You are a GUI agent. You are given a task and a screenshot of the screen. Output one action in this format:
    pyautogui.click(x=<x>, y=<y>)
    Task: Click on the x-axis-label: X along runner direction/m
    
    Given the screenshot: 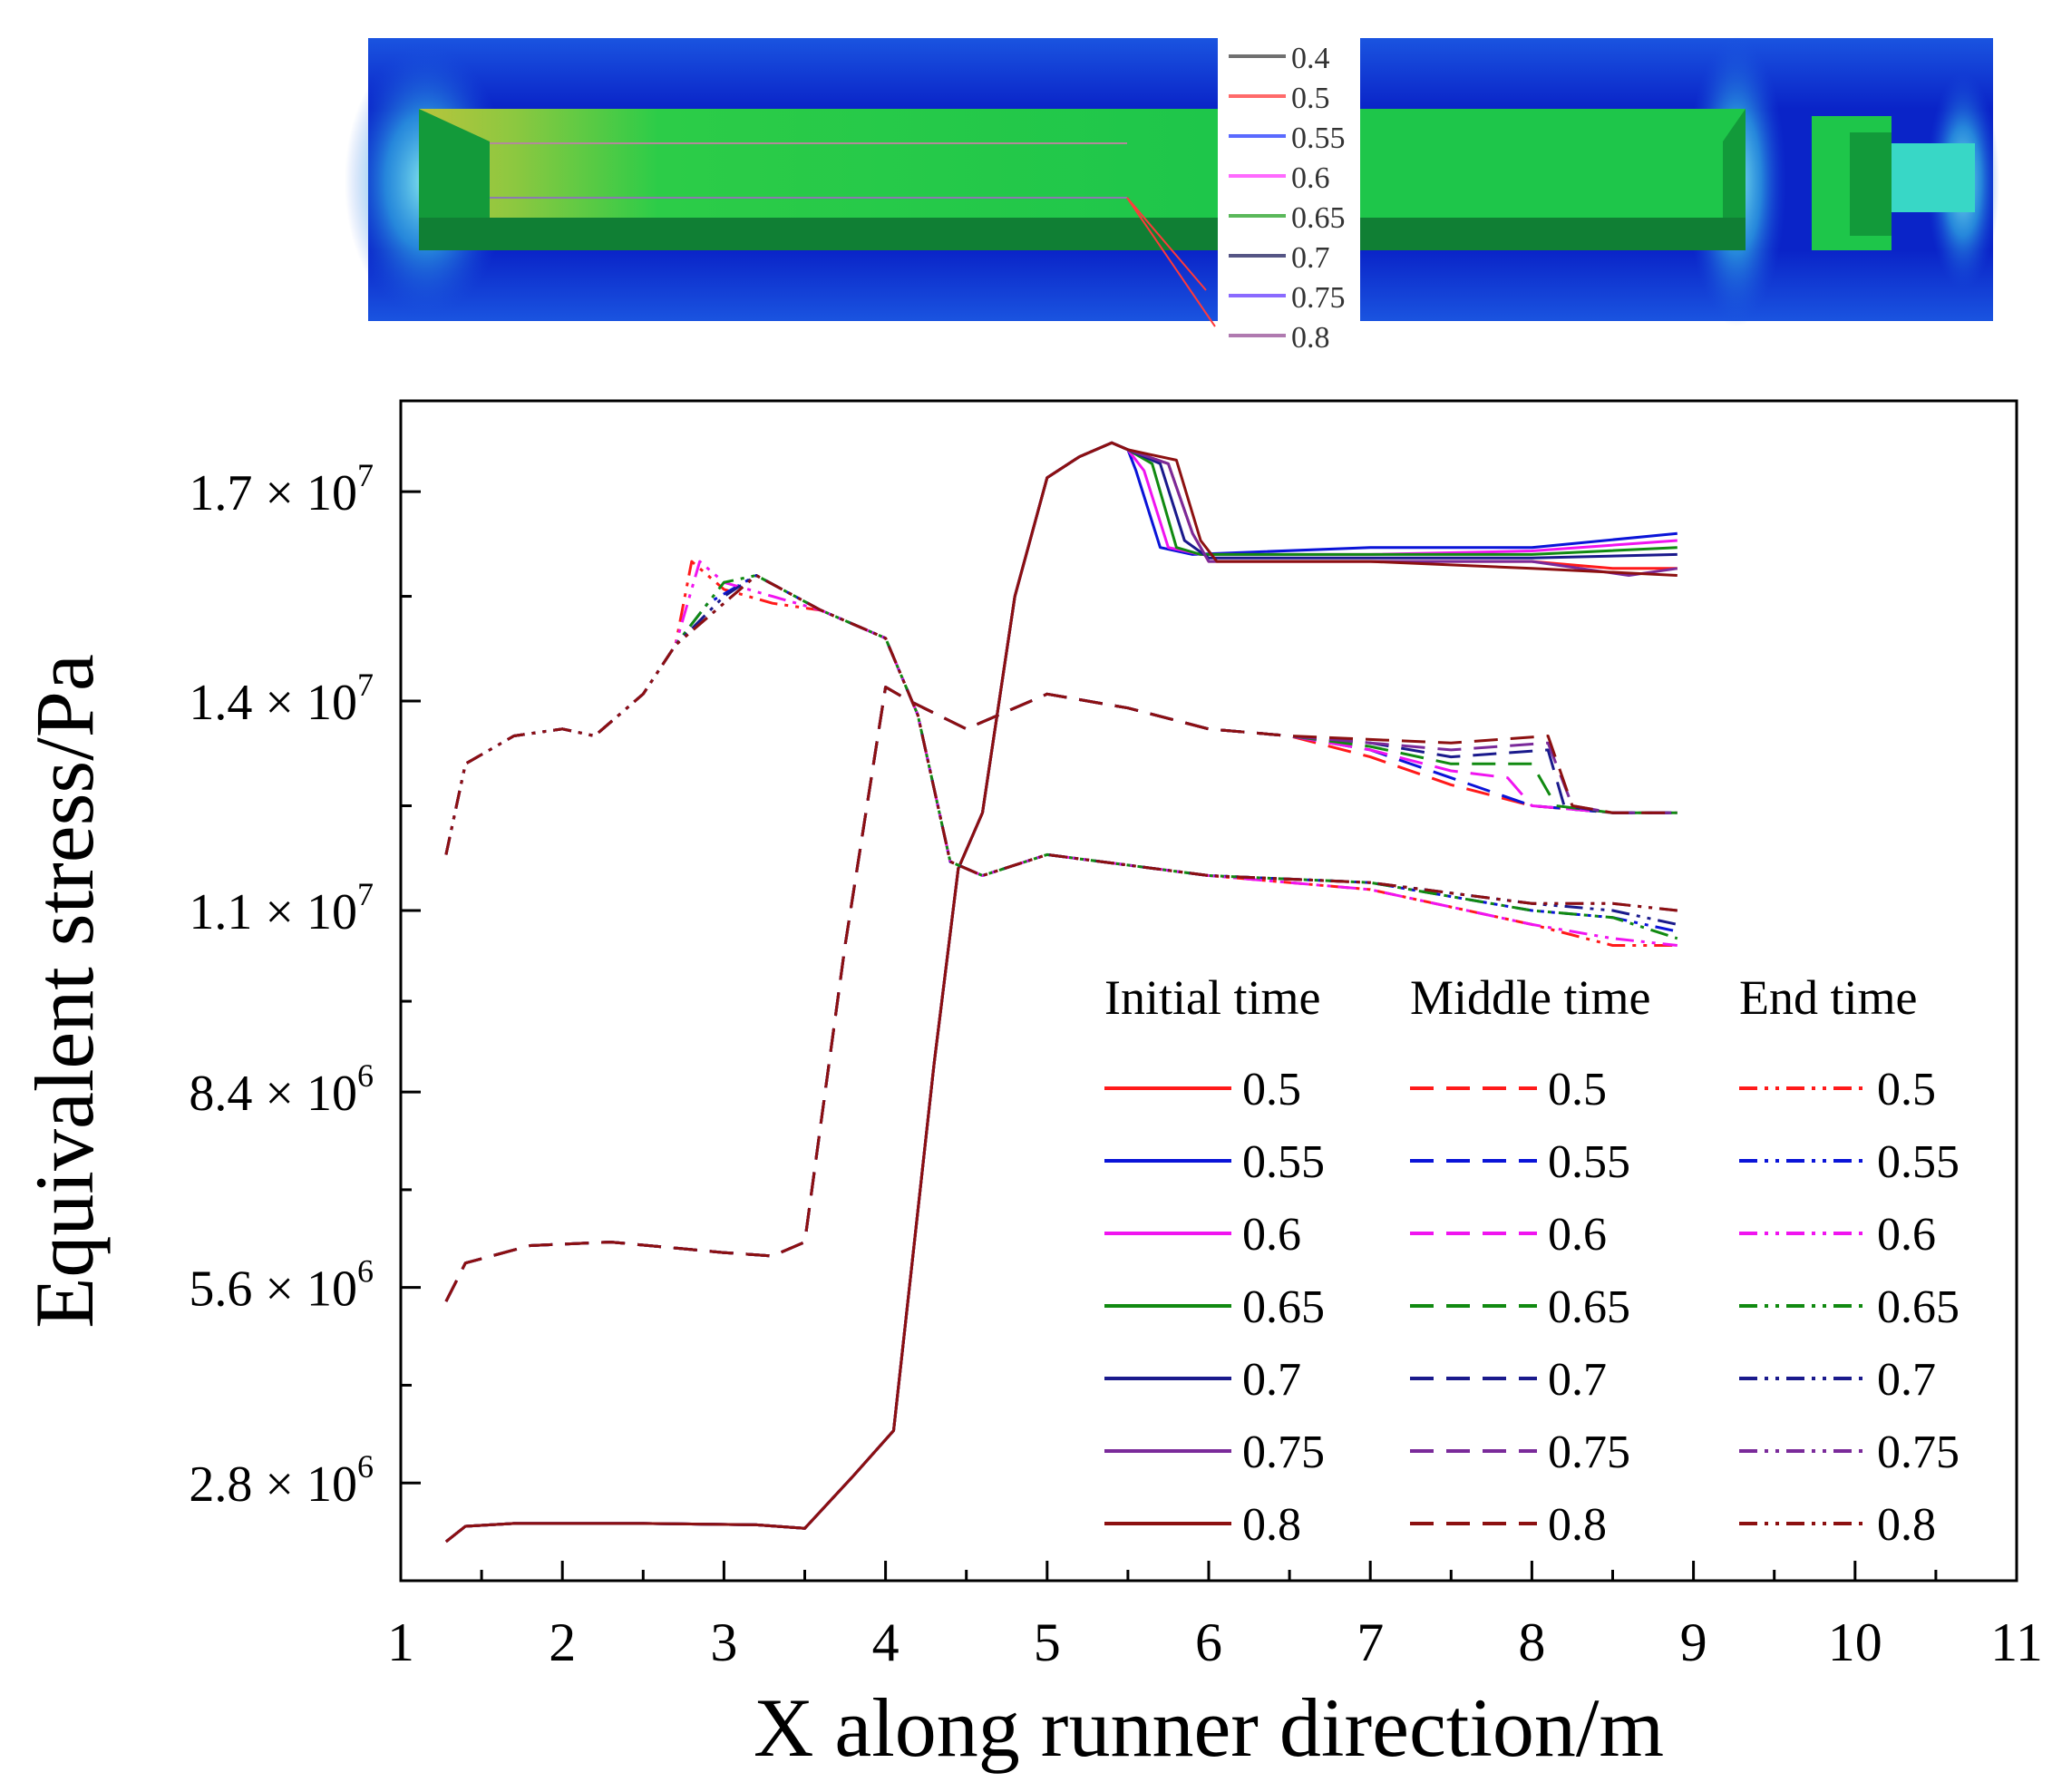 What is the action you would take?
    pyautogui.click(x=1209, y=1727)
    